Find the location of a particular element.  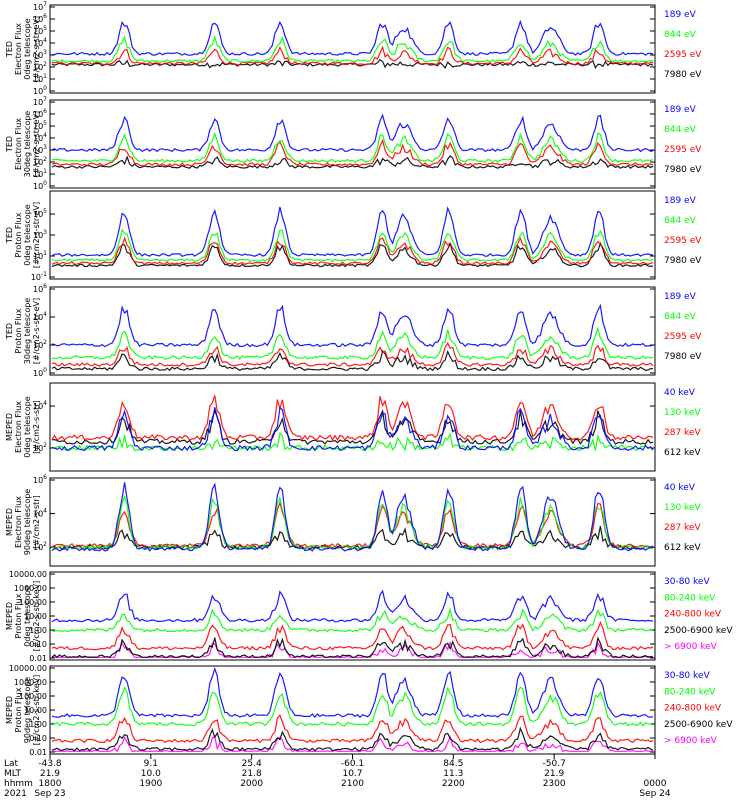

y-tick-label: 10000.00 is located at coordinates (28, 668).